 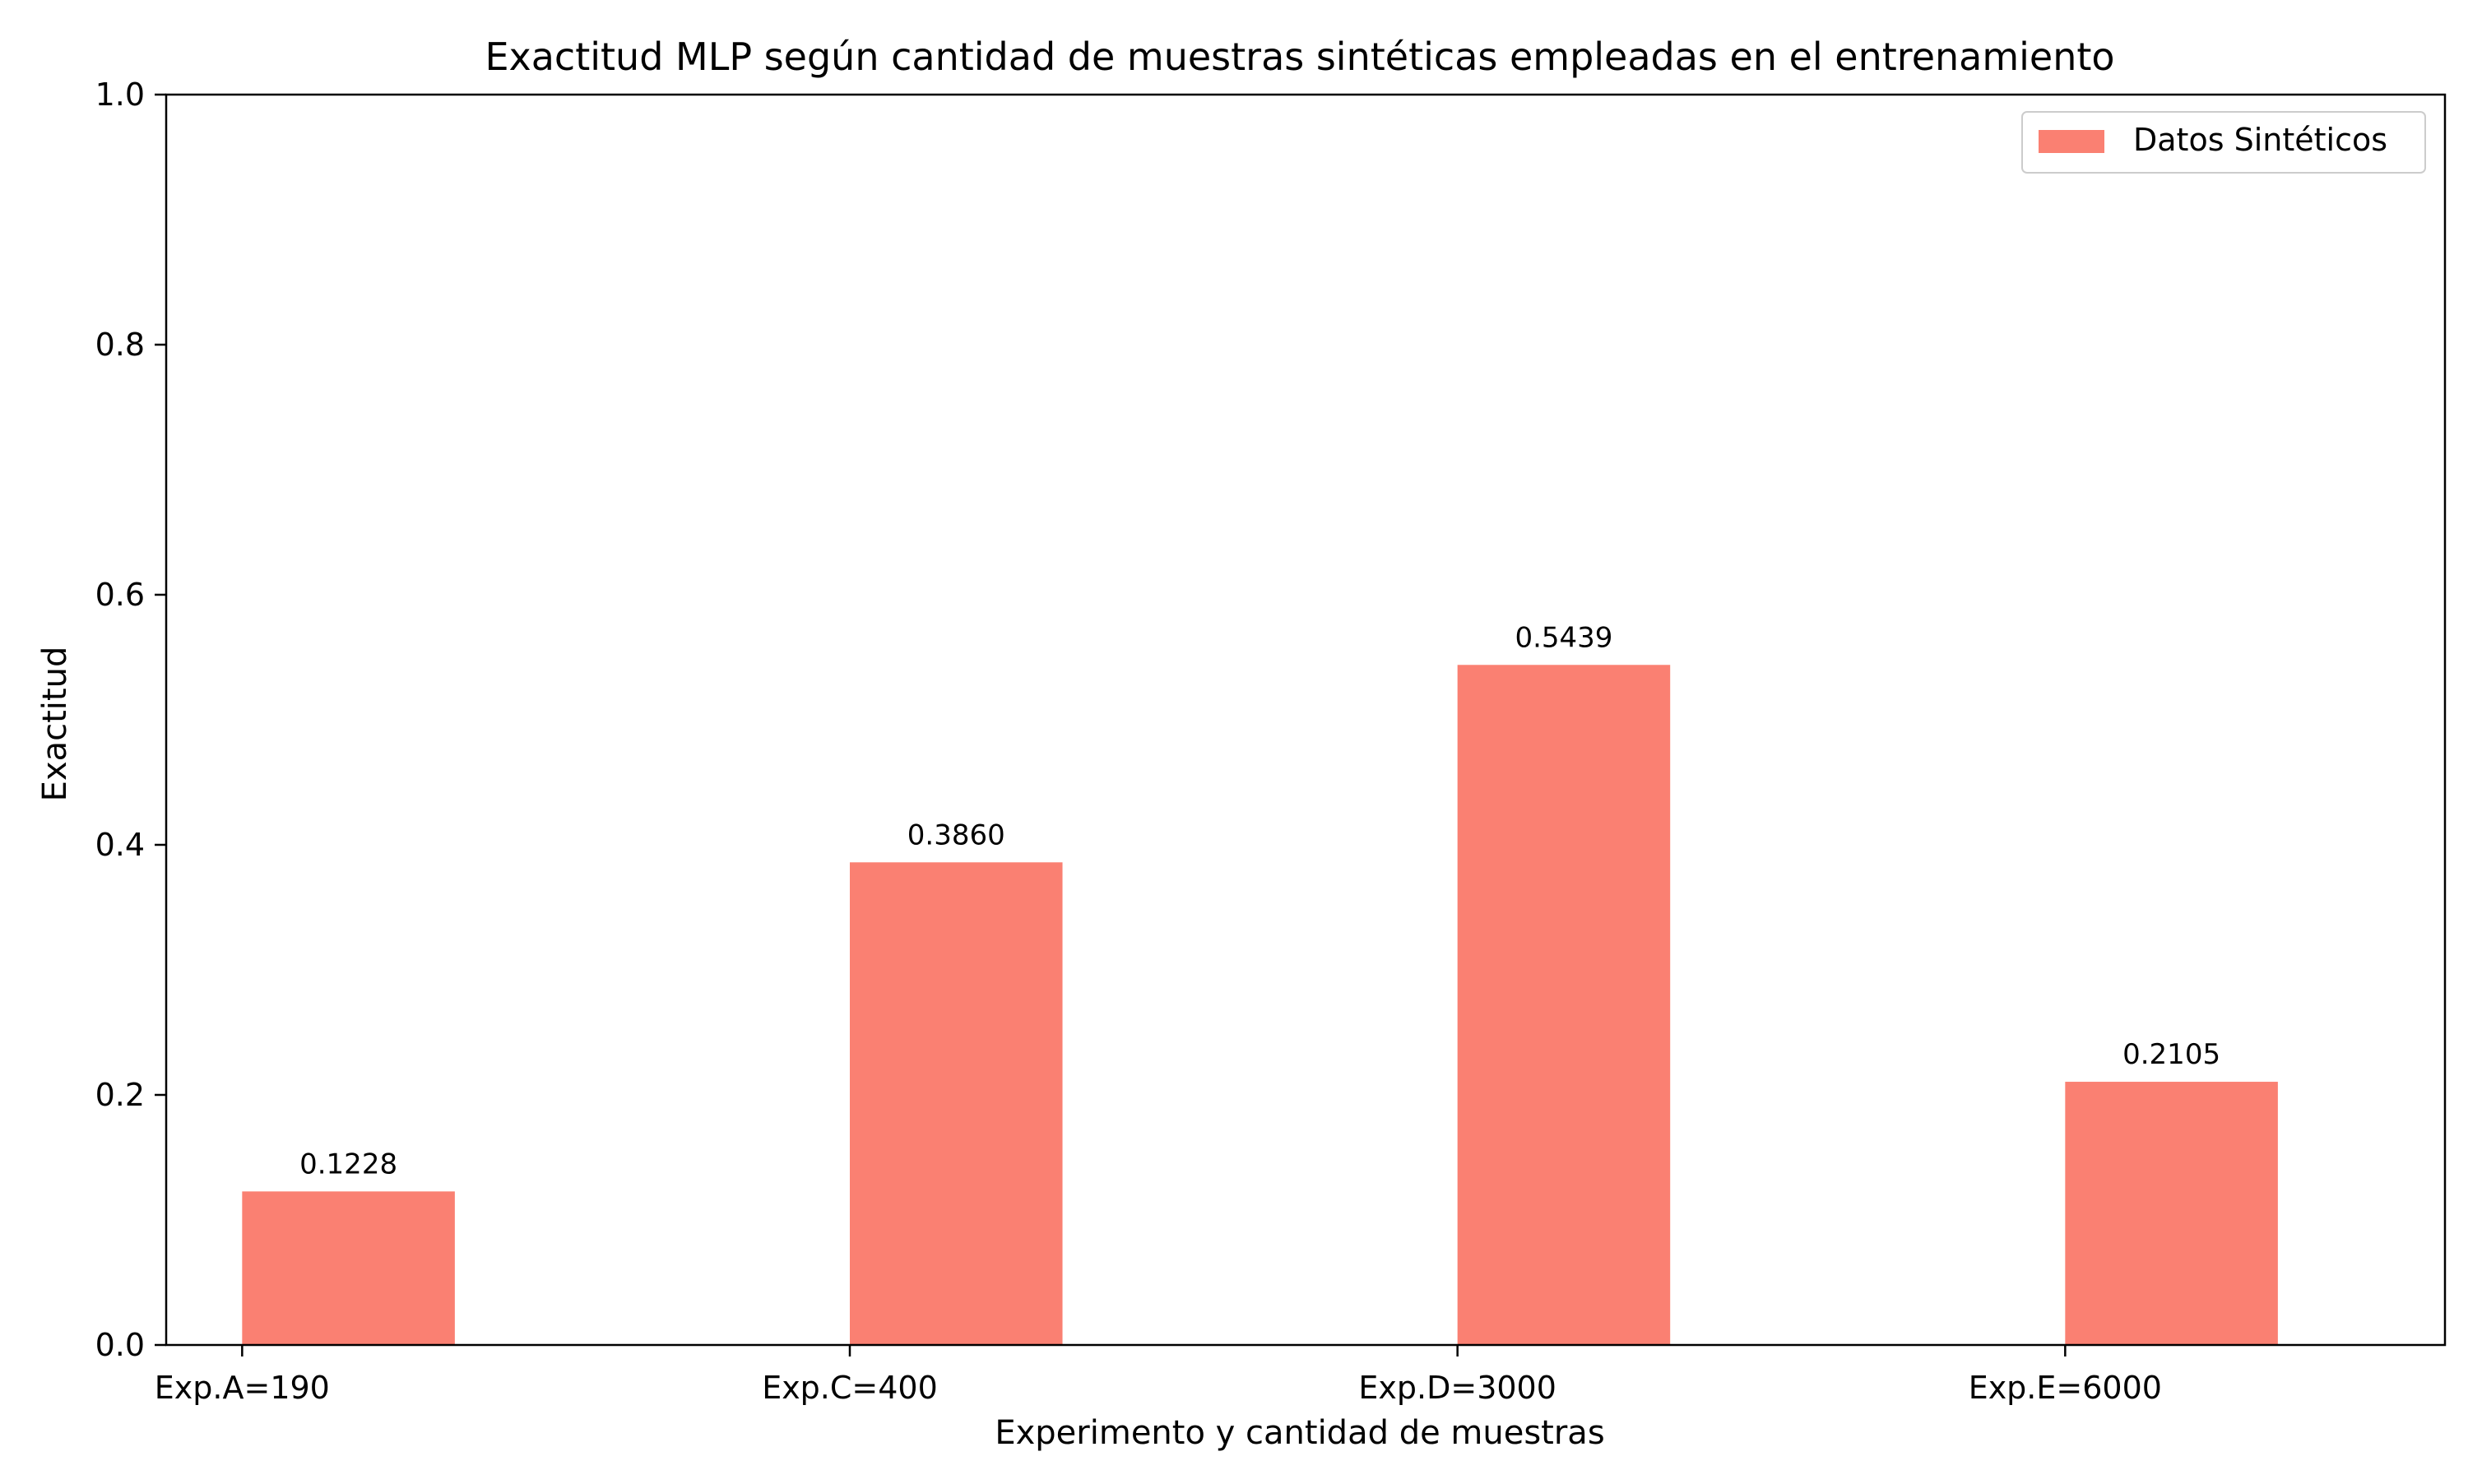 I want to click on y-tick-label: 0.4, so click(x=120, y=845).